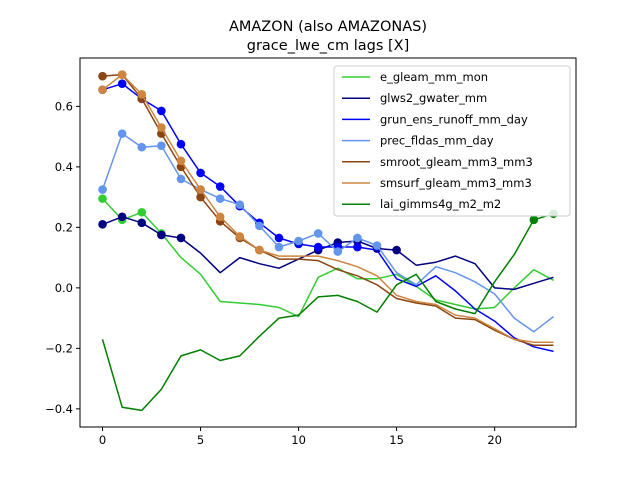 The image size is (640, 480). I want to click on y-tick-label: 0.4, so click(64, 167).